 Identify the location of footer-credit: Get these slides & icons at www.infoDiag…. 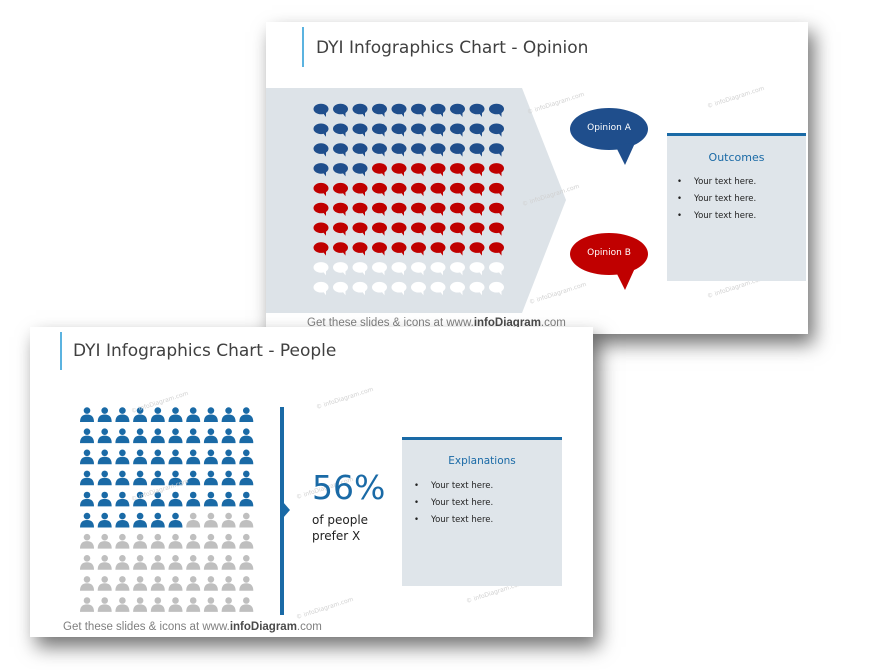
(192, 627).